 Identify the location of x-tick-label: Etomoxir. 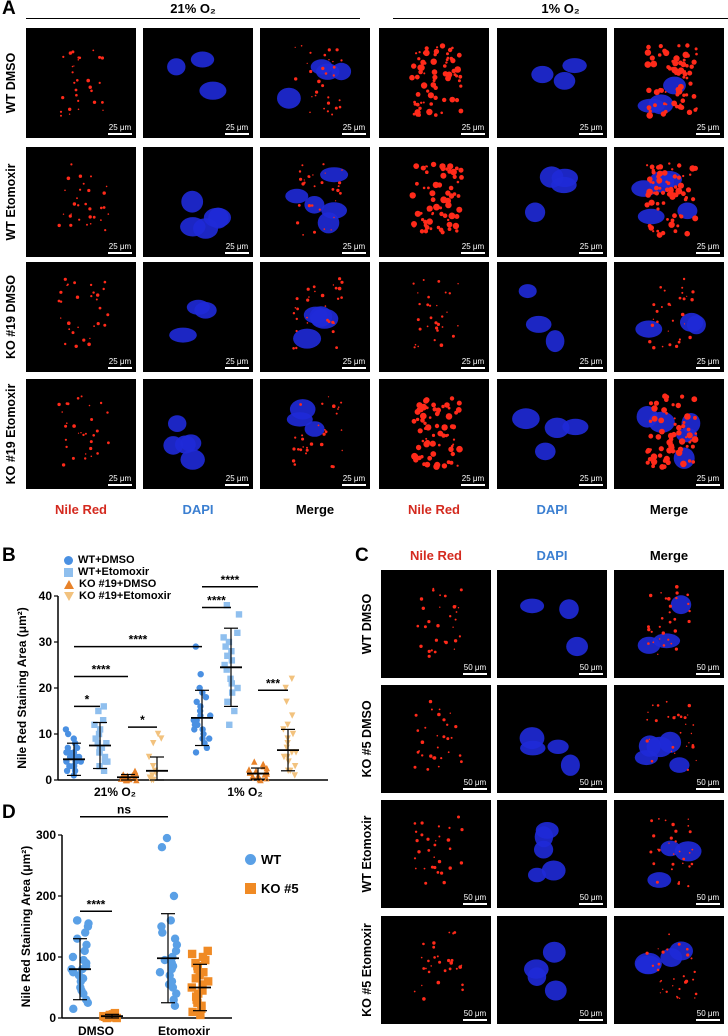
(184, 1030).